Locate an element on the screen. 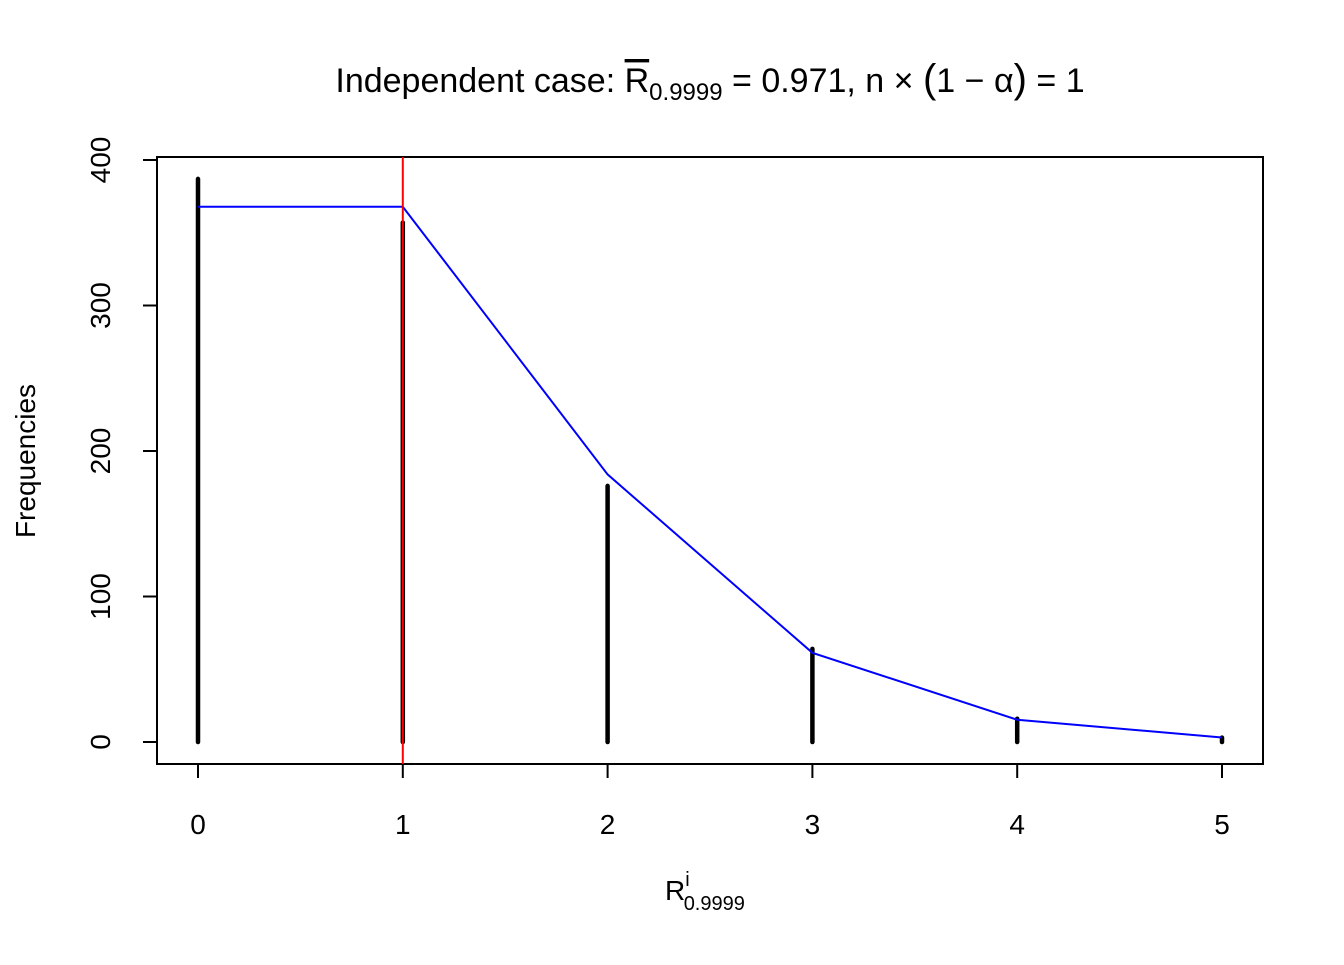  title-paren-close: ) is located at coordinates (1020, 79).